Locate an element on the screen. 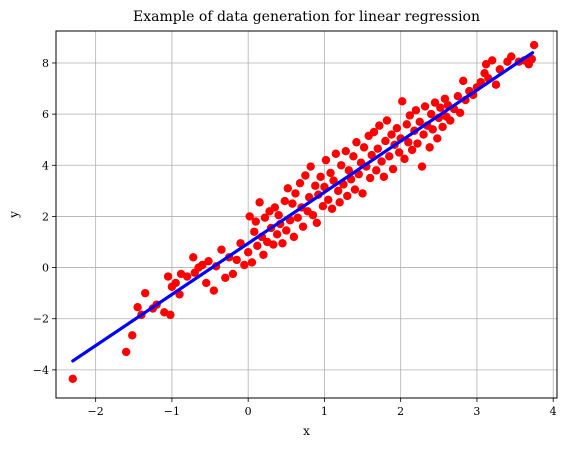  y-tick-label: 0 is located at coordinates (45, 268).